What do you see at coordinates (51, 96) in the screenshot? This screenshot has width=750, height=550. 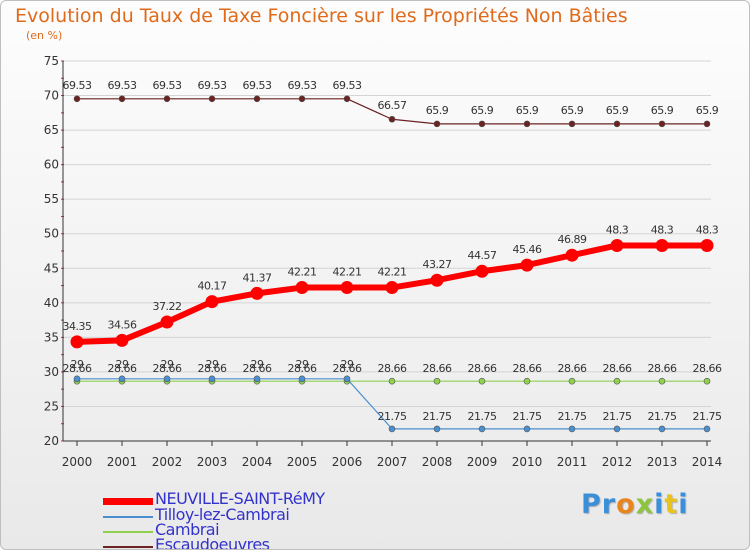 I see `y-tick-label: 70` at bounding box center [51, 96].